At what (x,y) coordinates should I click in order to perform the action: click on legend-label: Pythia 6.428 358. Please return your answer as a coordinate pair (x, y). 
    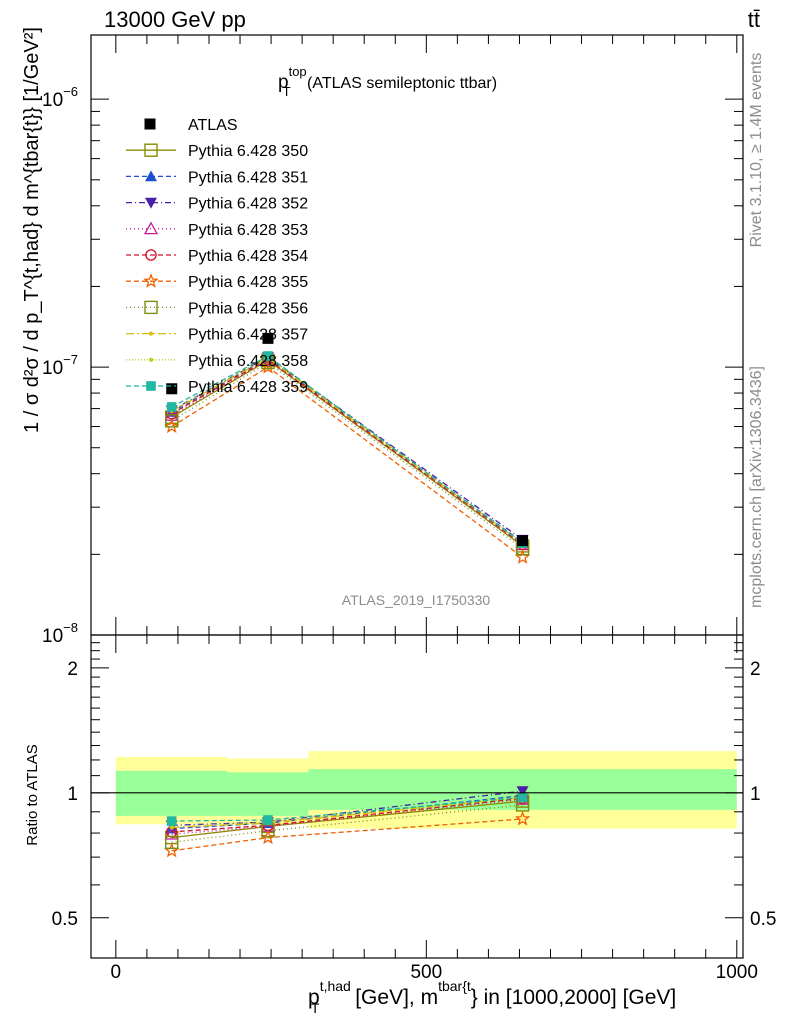
    Looking at the image, I should click on (248, 361).